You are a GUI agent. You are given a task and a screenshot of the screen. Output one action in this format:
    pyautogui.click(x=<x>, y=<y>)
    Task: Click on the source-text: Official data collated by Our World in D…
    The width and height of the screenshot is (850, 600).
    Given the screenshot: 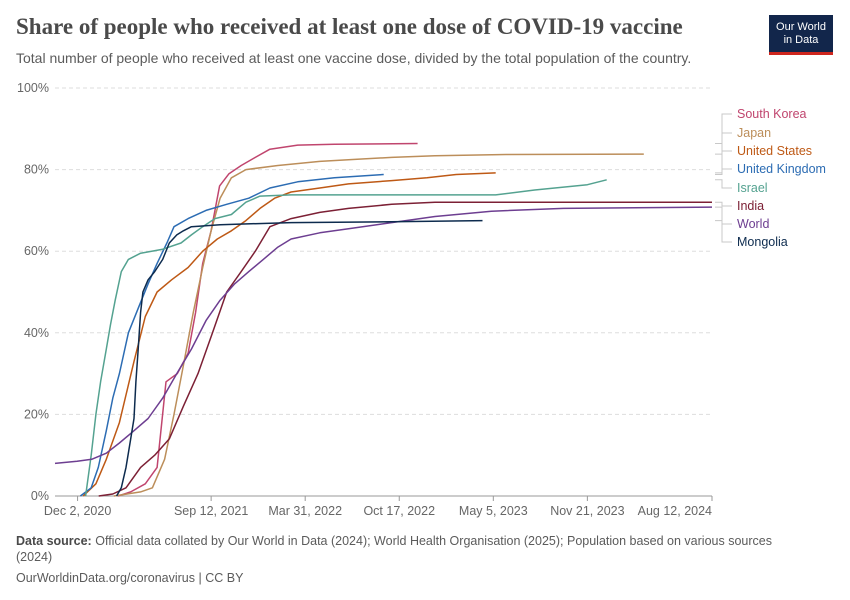 What is the action you would take?
    pyautogui.click(x=394, y=549)
    